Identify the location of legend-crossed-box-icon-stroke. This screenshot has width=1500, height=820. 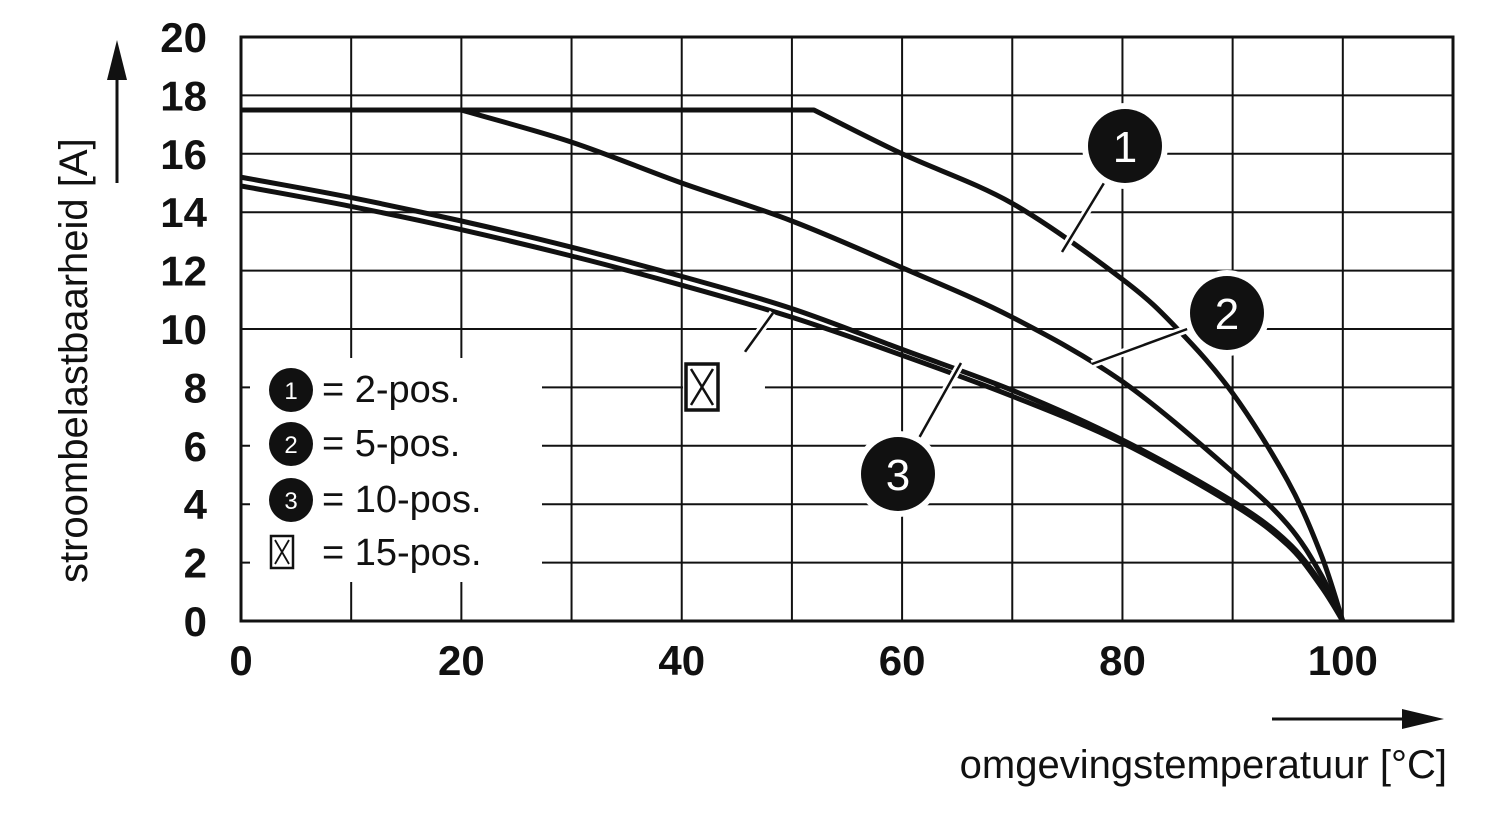
(282, 552).